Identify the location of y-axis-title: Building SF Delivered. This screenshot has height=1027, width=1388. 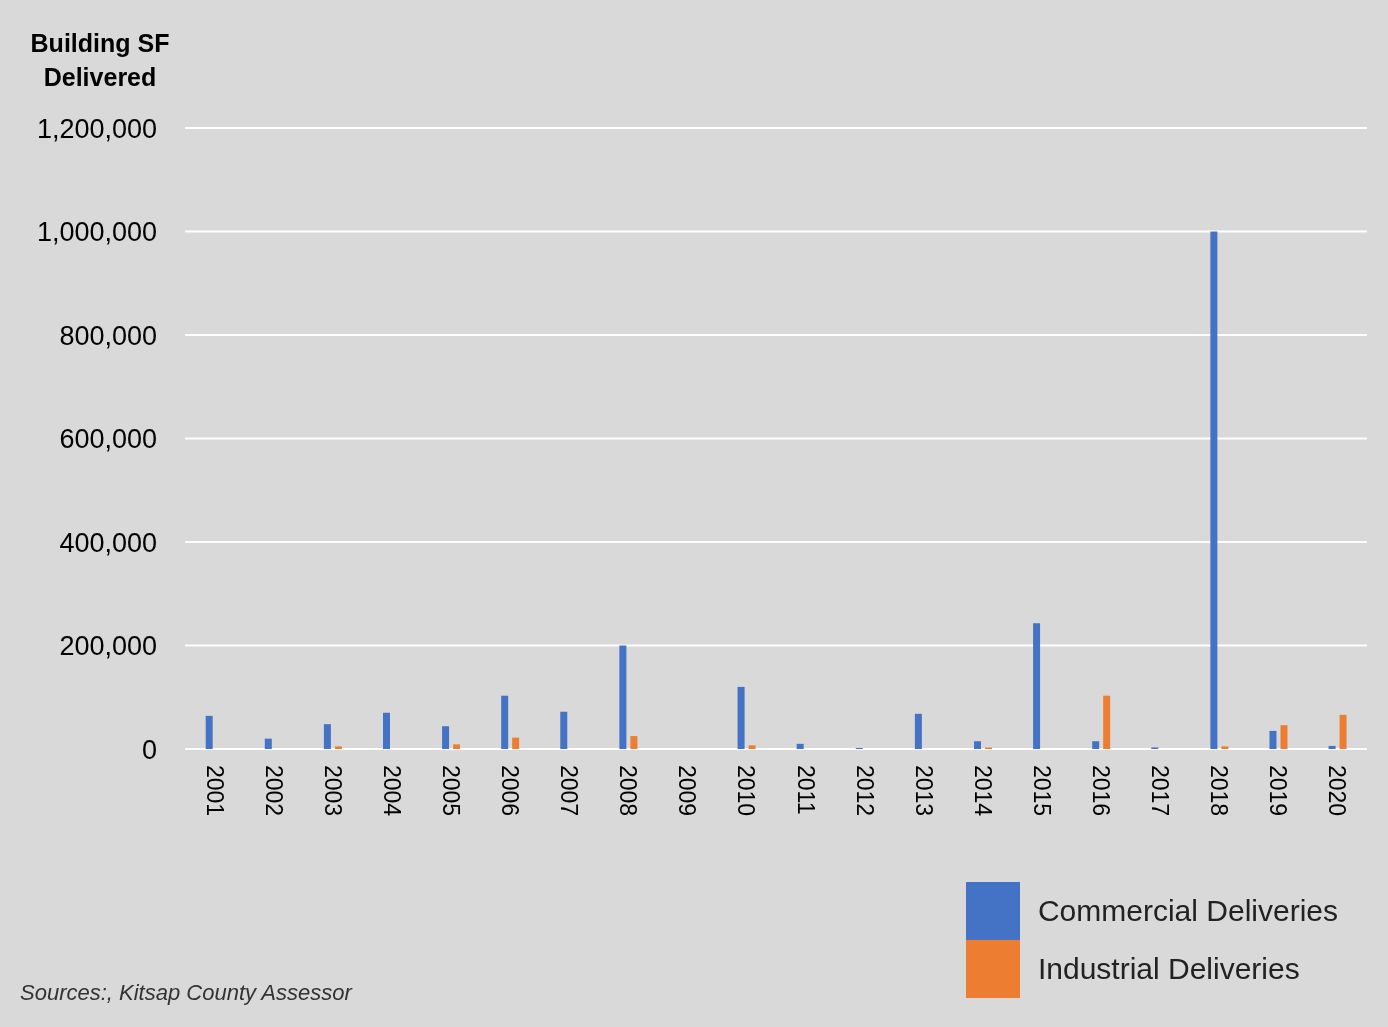
(100, 60).